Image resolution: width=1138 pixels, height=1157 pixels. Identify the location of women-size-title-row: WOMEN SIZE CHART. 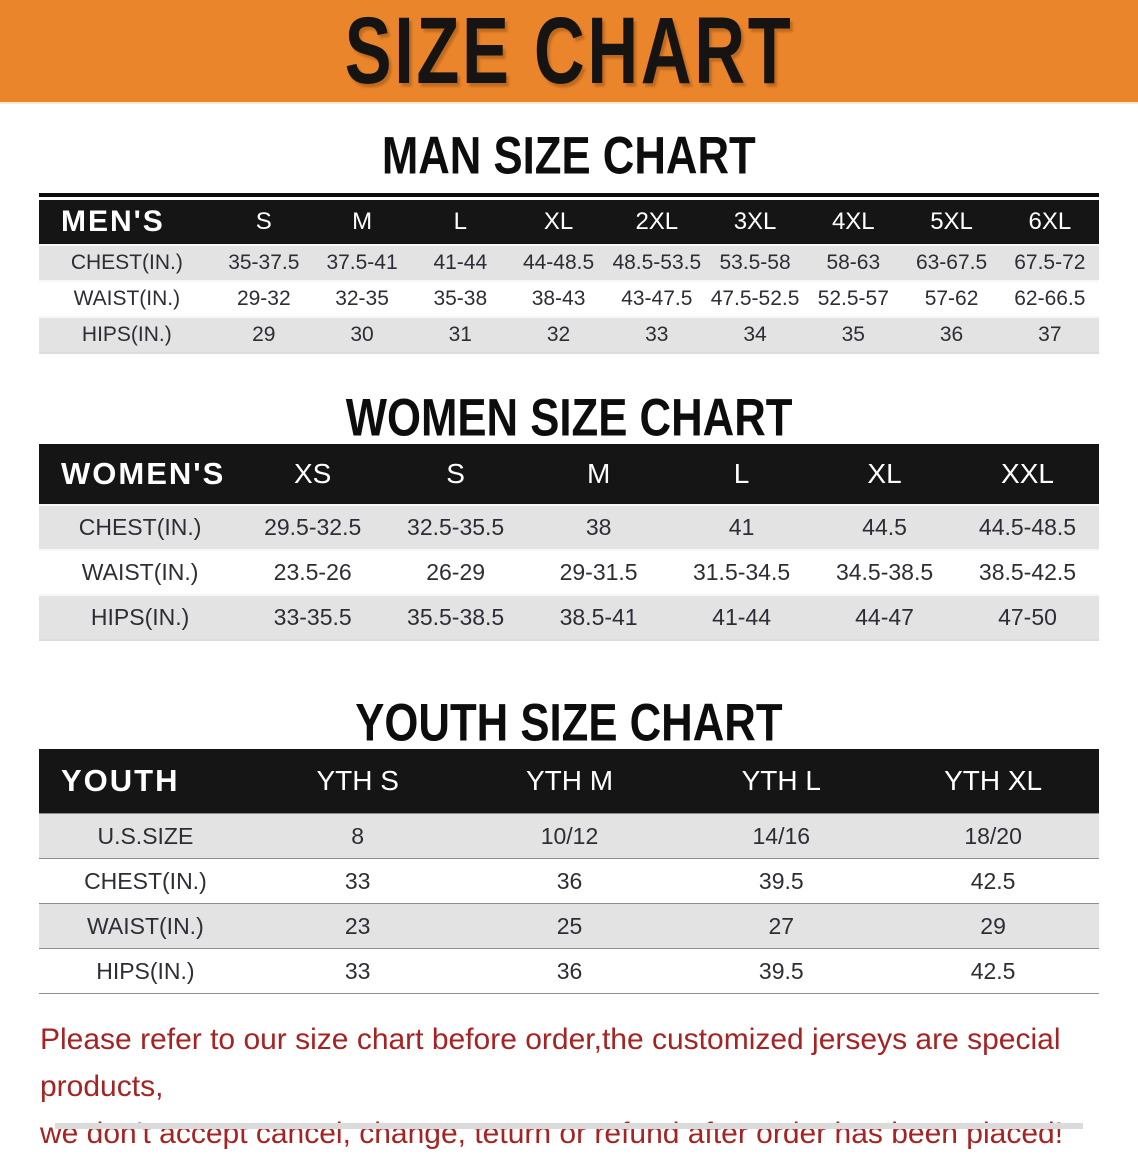
(569, 417).